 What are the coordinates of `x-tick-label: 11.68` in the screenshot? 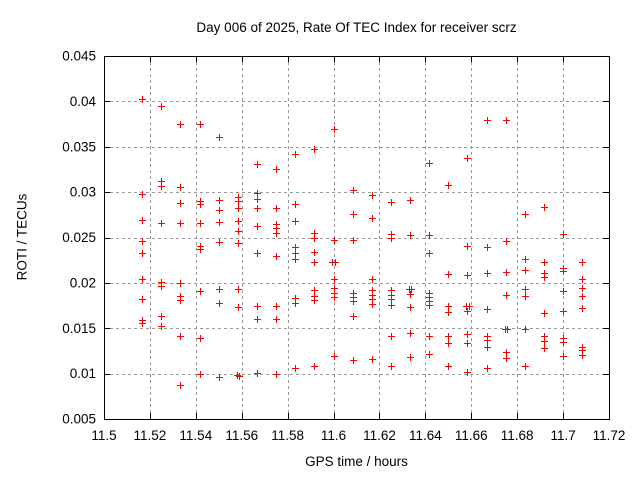 It's located at (517, 435).